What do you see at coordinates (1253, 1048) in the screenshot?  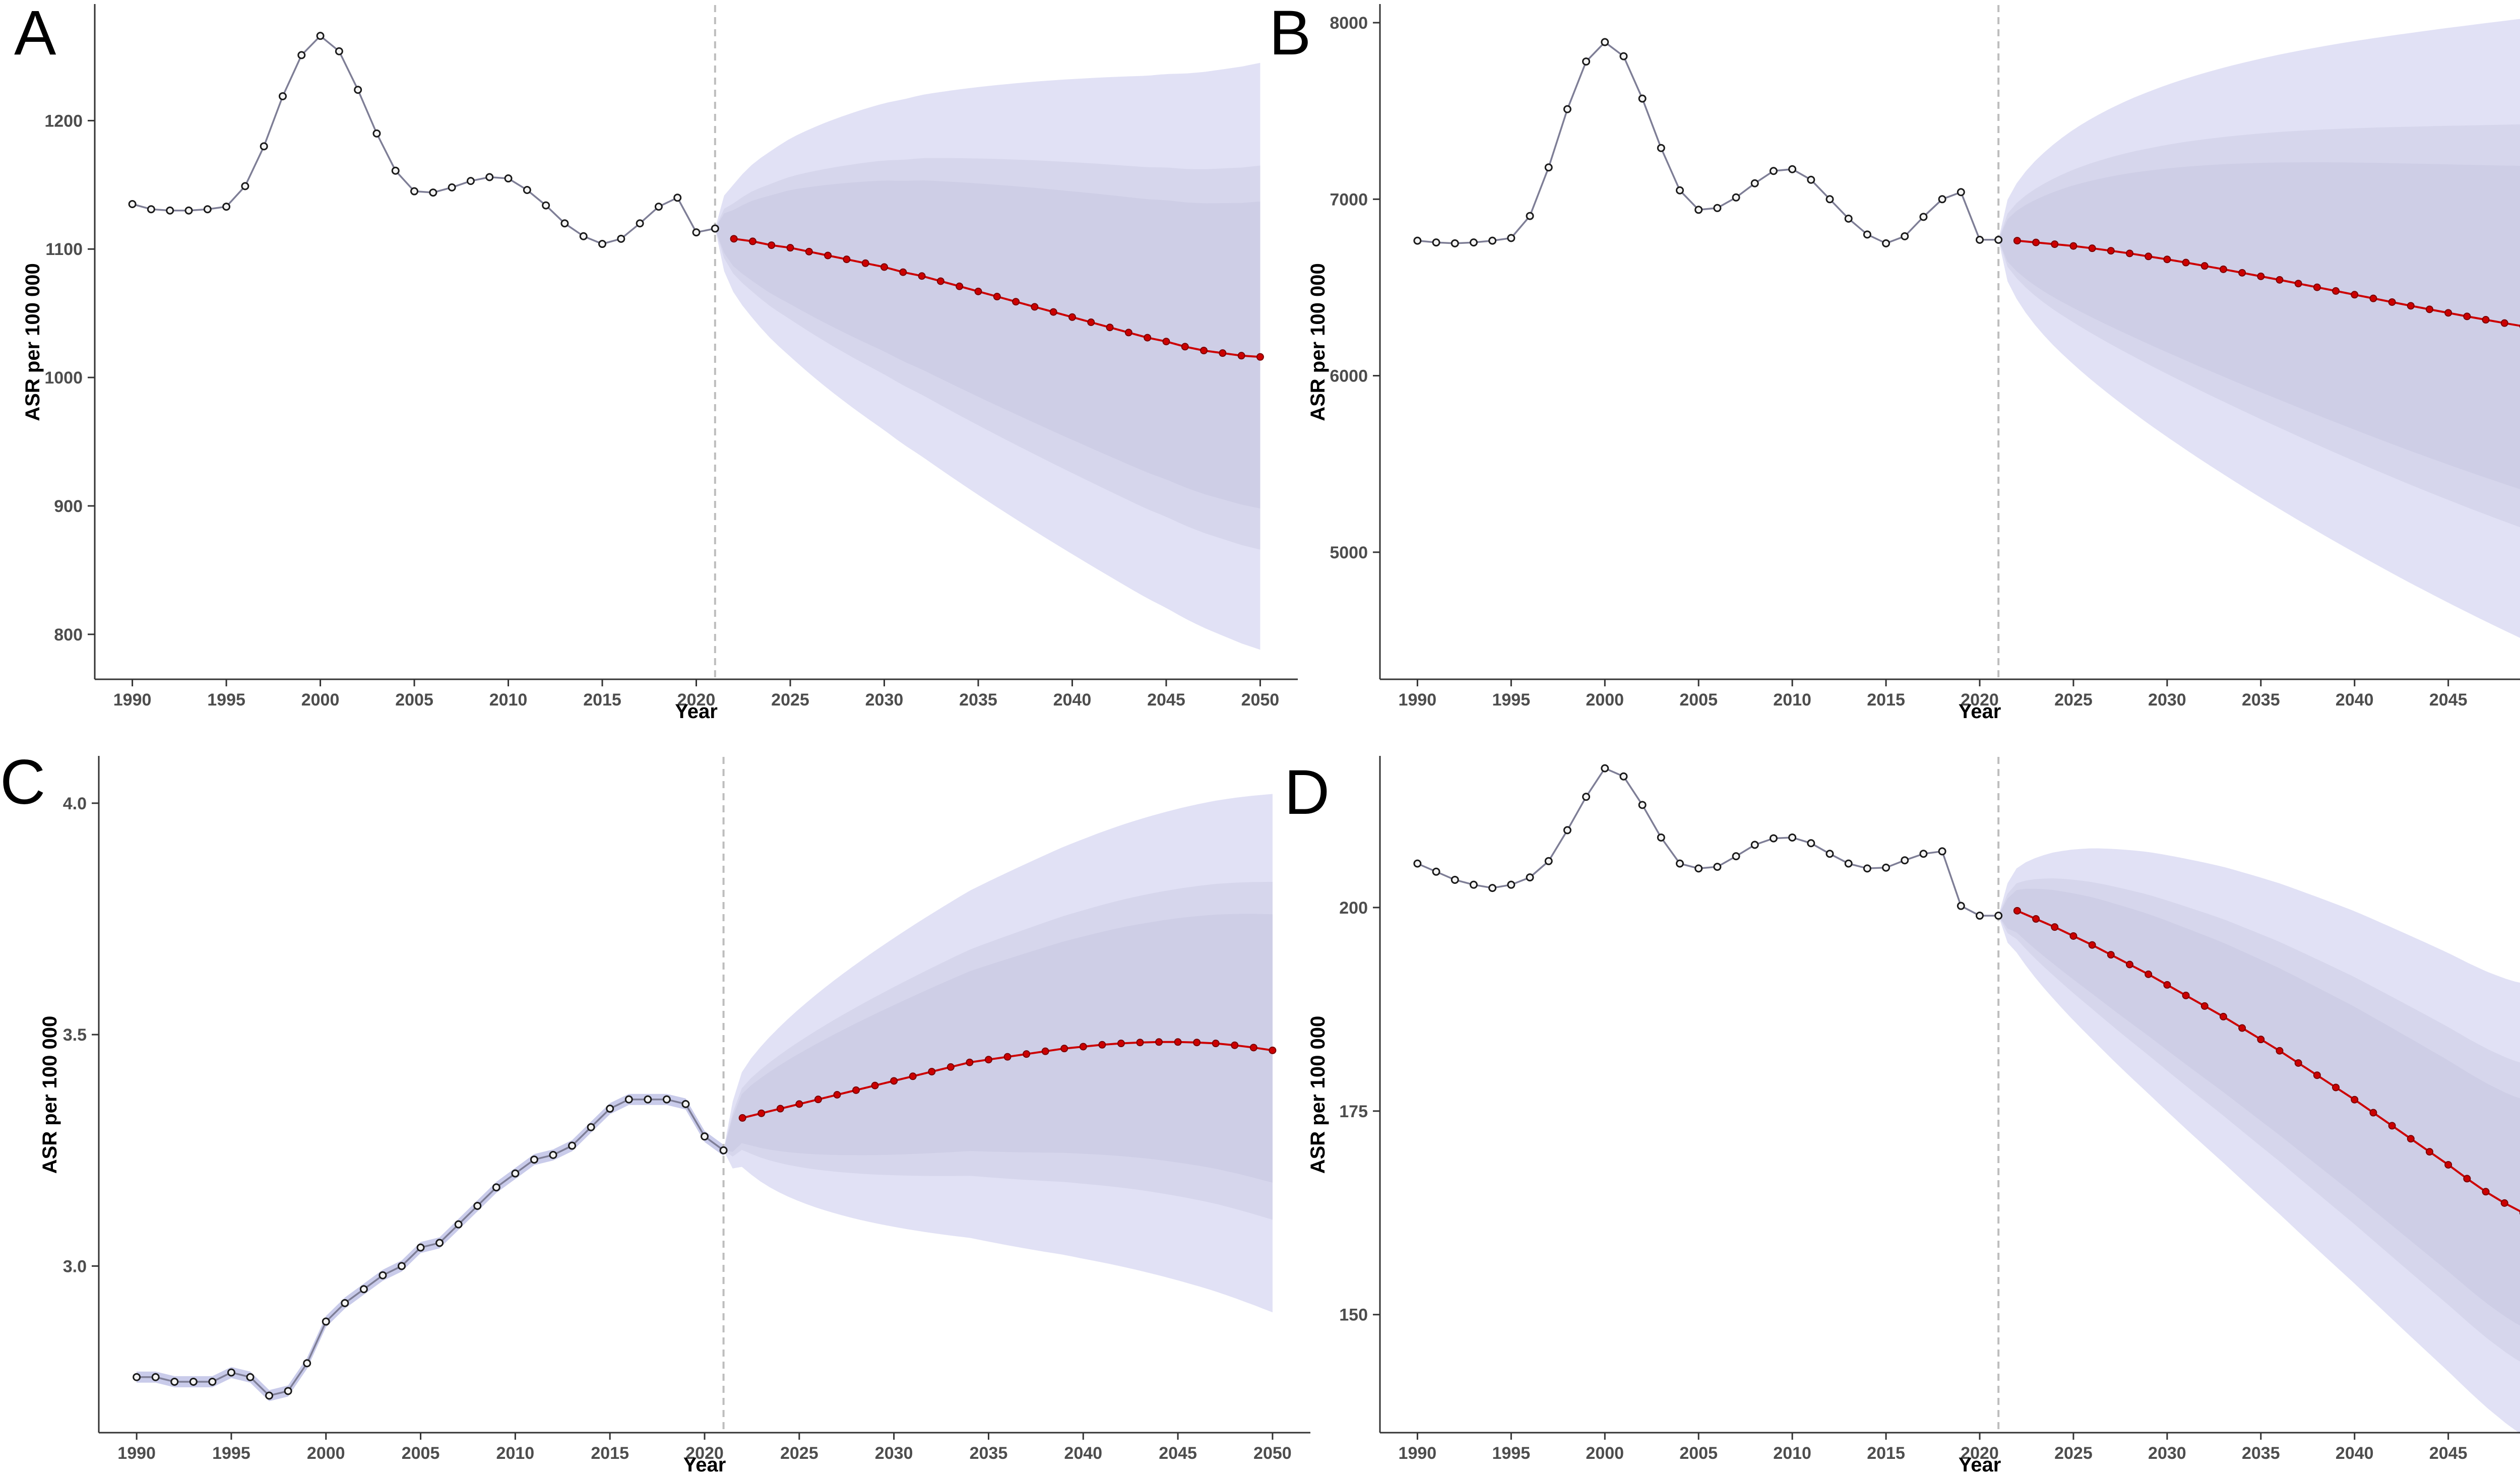 I see `forecast-point-c-2049` at bounding box center [1253, 1048].